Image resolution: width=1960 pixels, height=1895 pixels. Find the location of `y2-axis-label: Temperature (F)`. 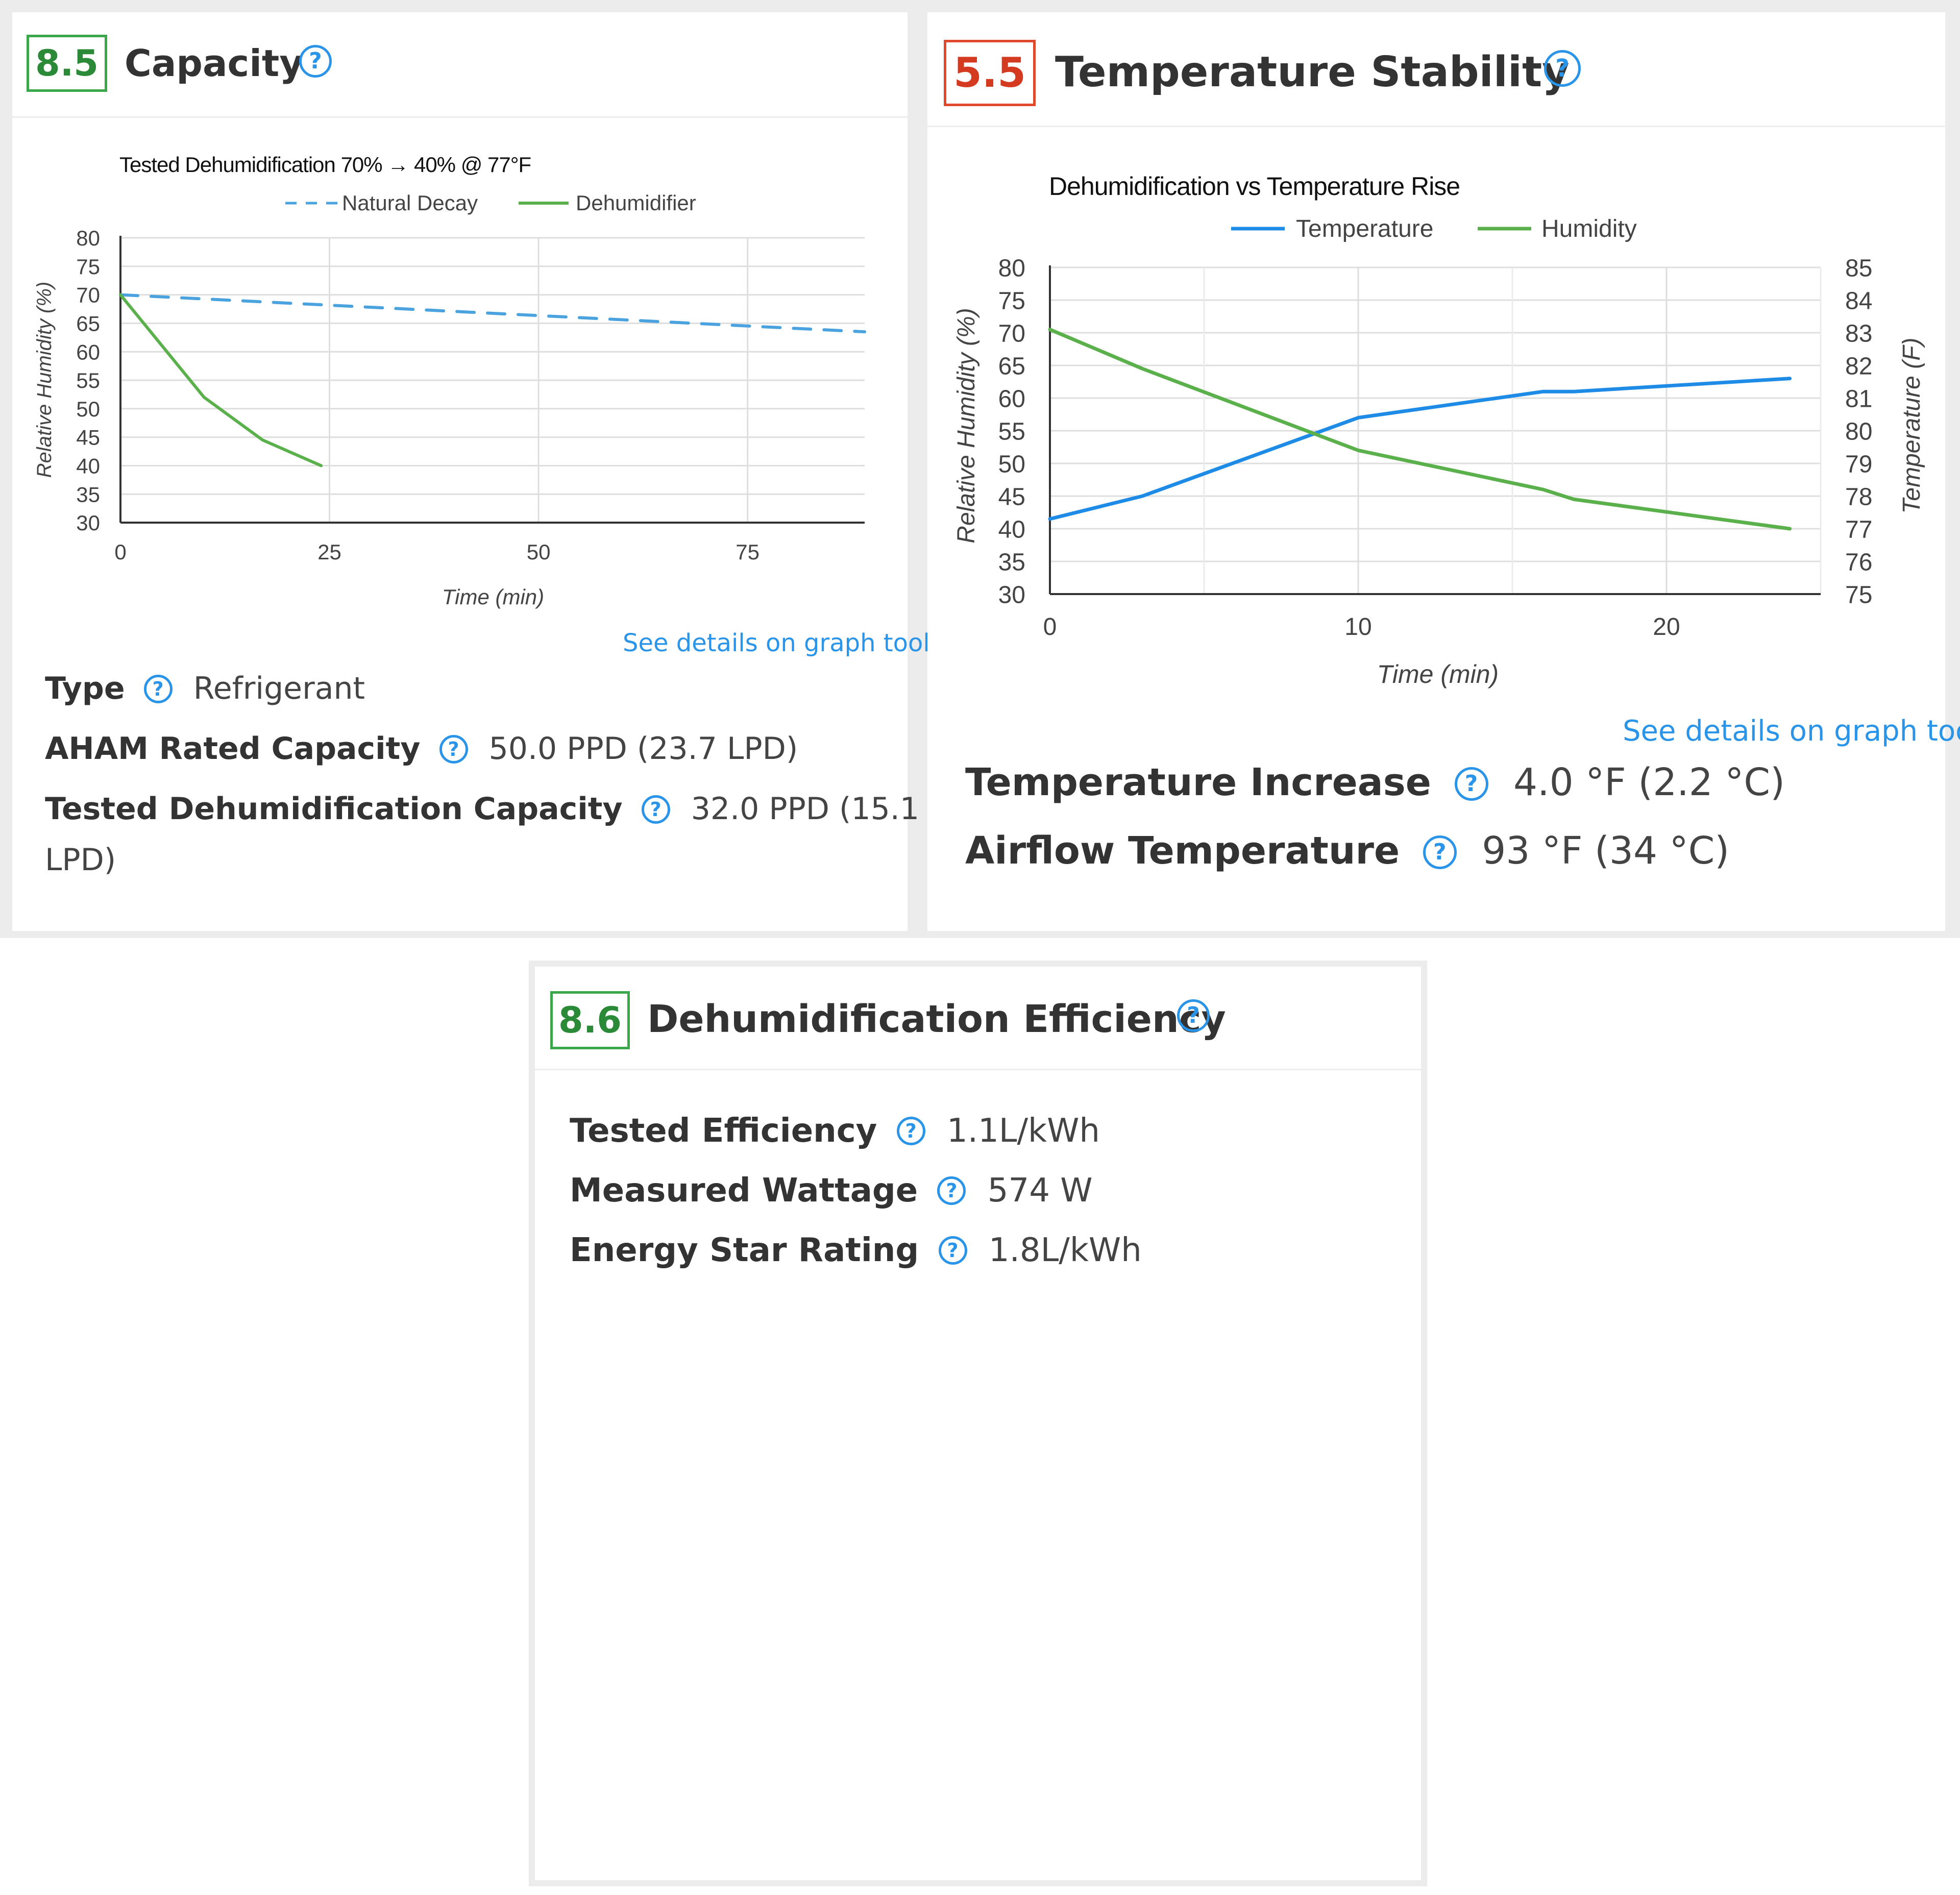

y2-axis-label: Temperature (F) is located at coordinates (1911, 426).